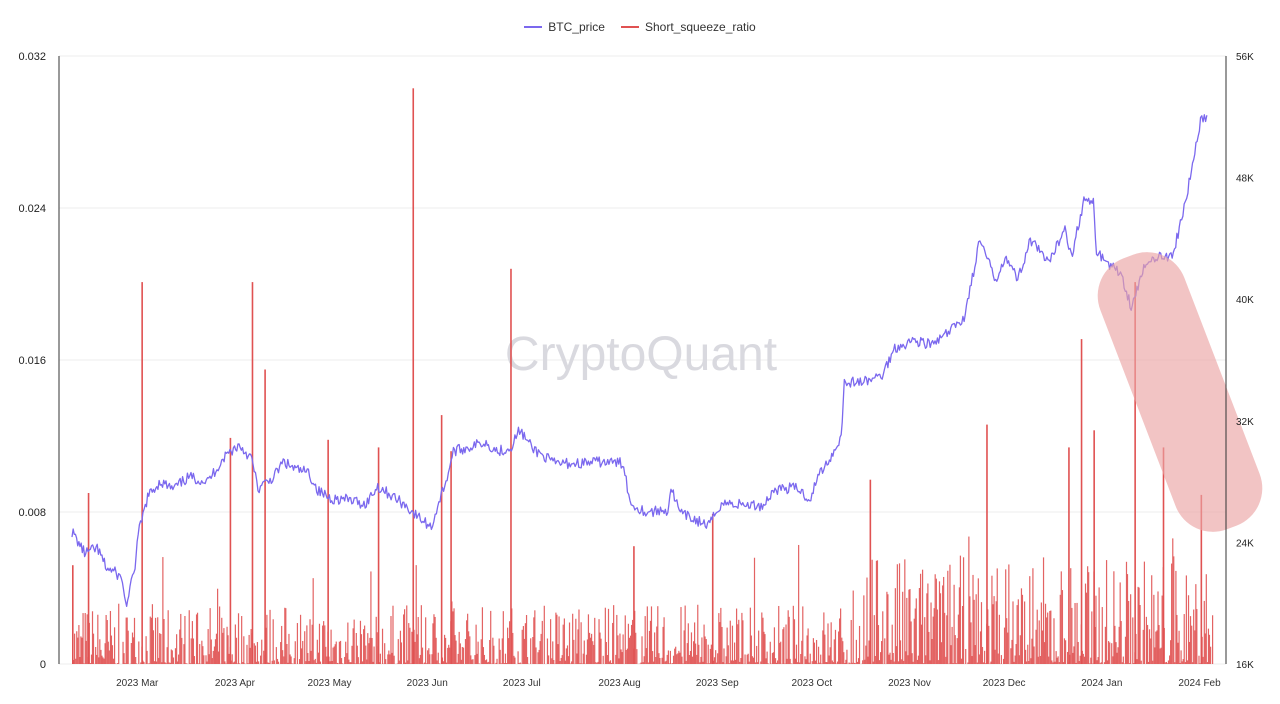  What do you see at coordinates (641, 354) in the screenshot?
I see `watermark-text: CryptoQuant` at bounding box center [641, 354].